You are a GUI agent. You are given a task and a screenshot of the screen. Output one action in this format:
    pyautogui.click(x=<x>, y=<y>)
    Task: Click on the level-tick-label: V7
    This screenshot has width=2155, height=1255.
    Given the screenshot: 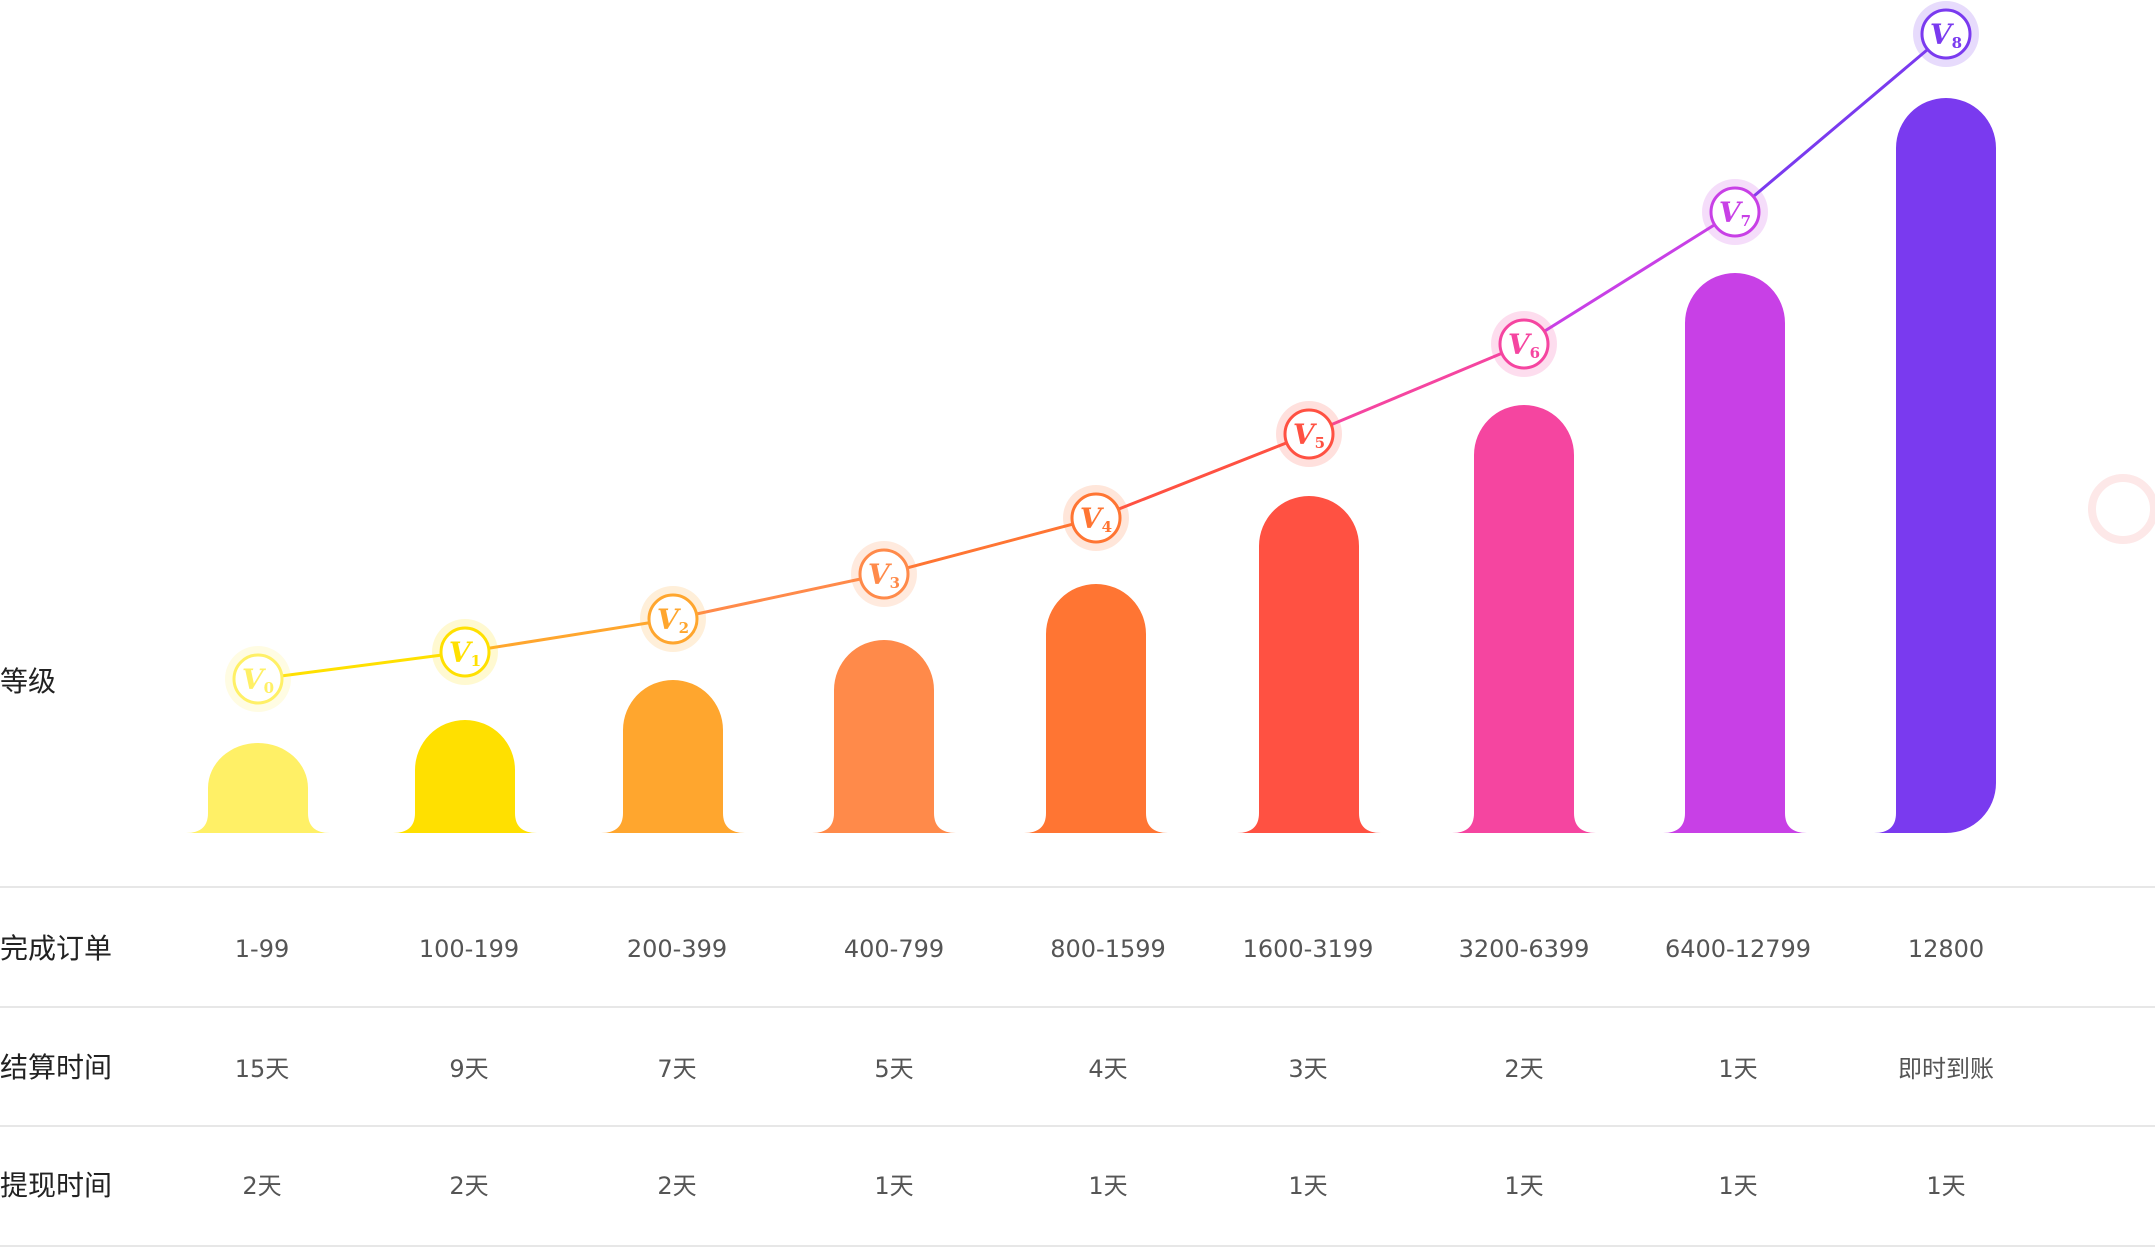 What is the action you would take?
    pyautogui.click(x=1735, y=213)
    